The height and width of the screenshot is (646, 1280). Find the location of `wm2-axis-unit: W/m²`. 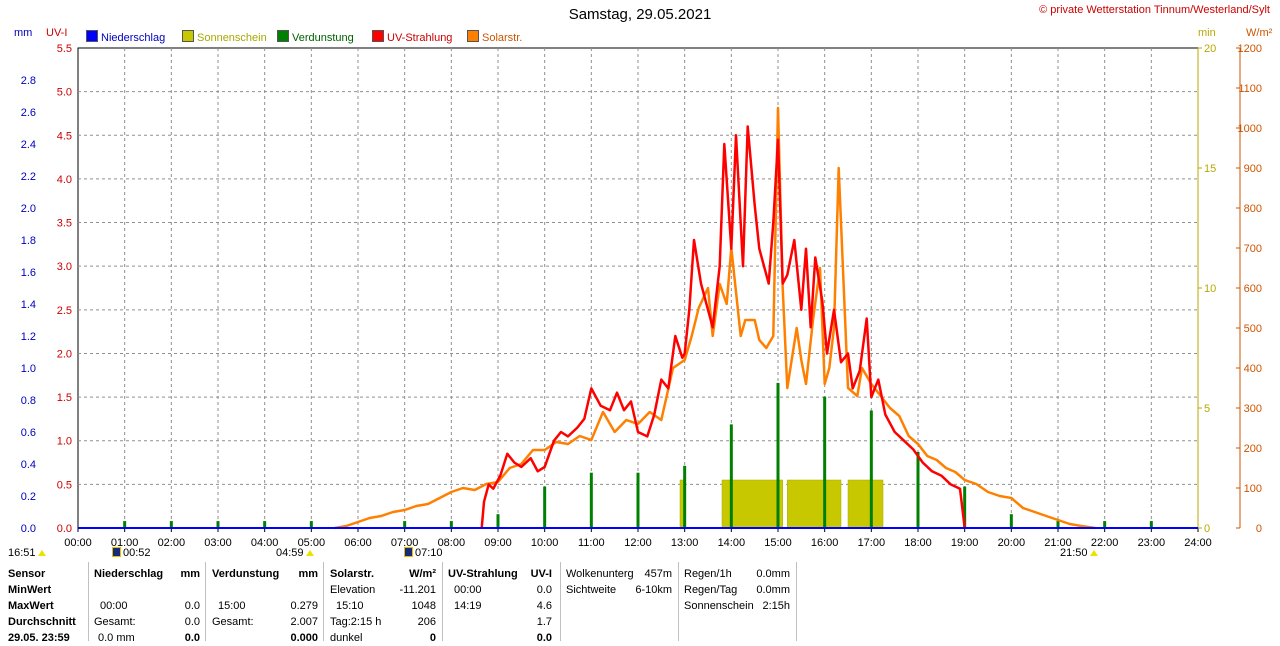

wm2-axis-unit: W/m² is located at coordinates (1259, 33).